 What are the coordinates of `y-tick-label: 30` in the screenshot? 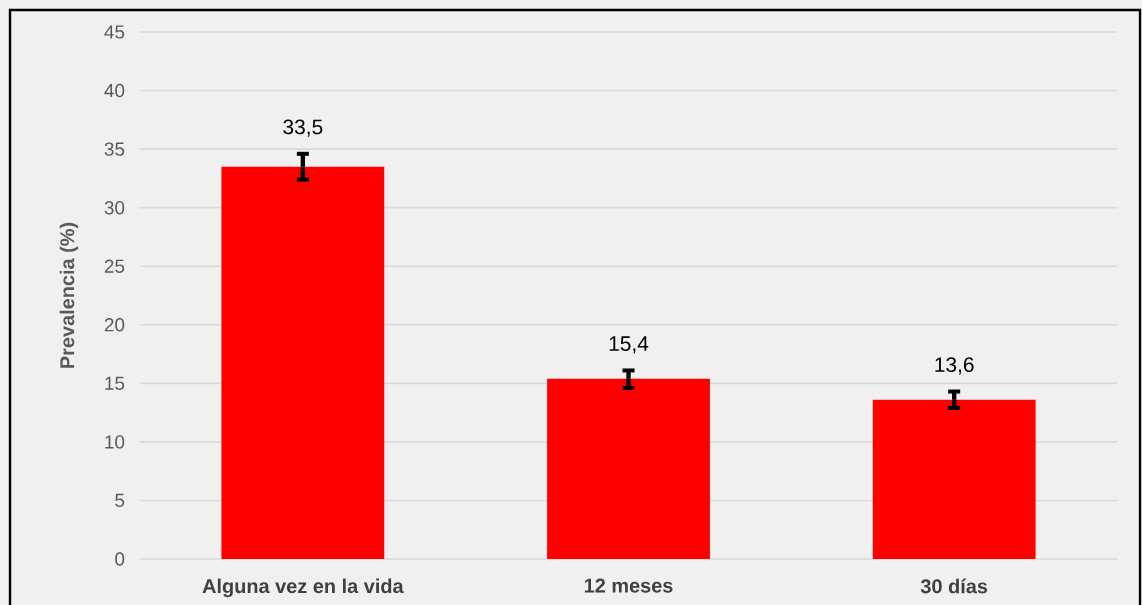 It's located at (114, 207).